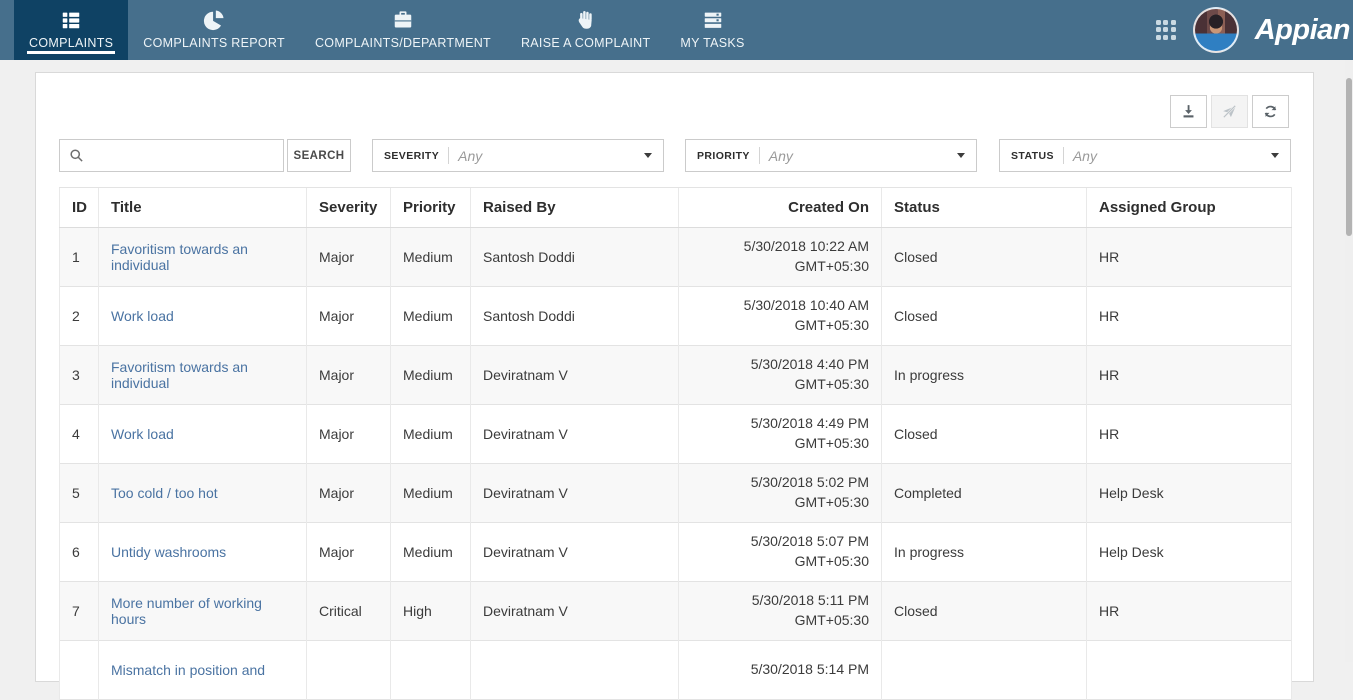 This screenshot has height=700, width=1353. Describe the element at coordinates (585, 30) in the screenshot. I see `tab-raise-a-complaint: RAISE A COMPLAINT` at that location.